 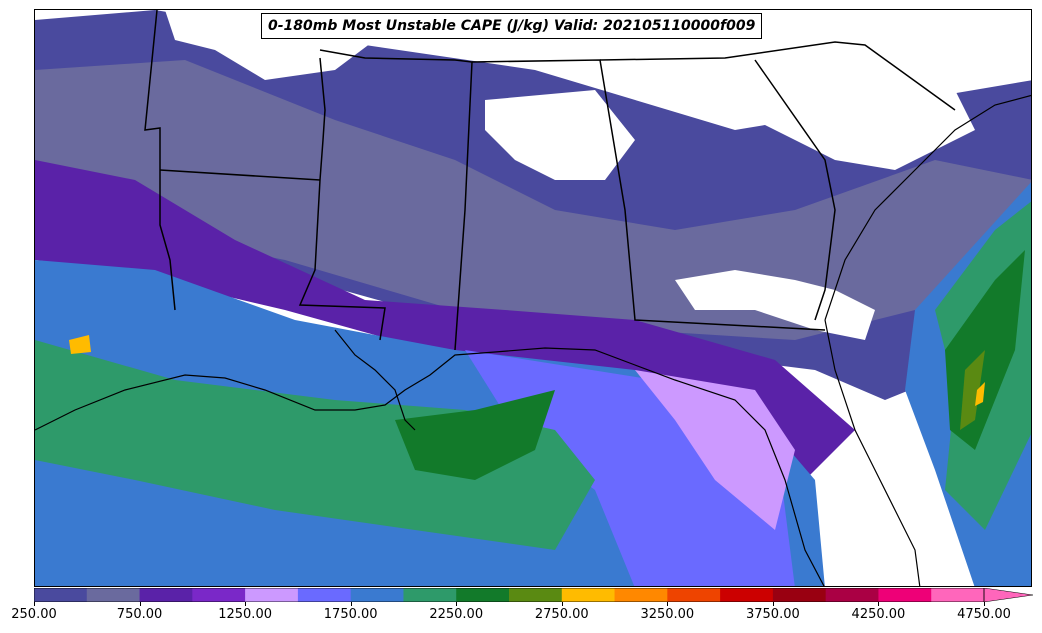 What do you see at coordinates (80, 344) in the screenshot?
I see `cape-region-west-gold` at bounding box center [80, 344].